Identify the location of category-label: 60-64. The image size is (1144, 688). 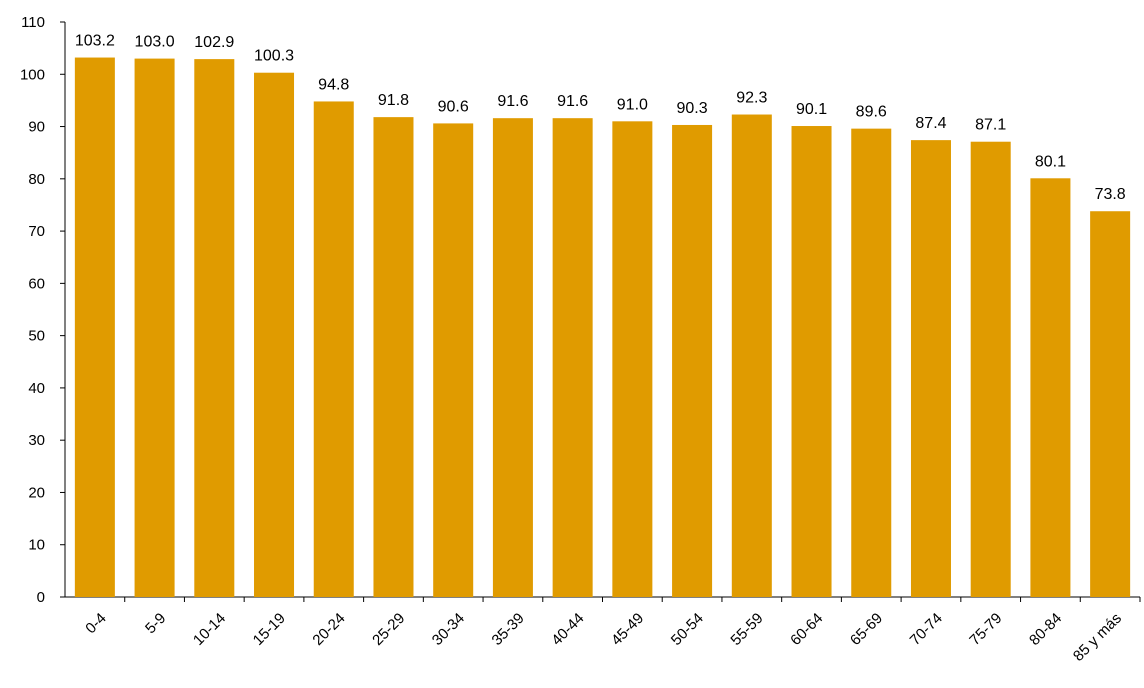
(806, 629).